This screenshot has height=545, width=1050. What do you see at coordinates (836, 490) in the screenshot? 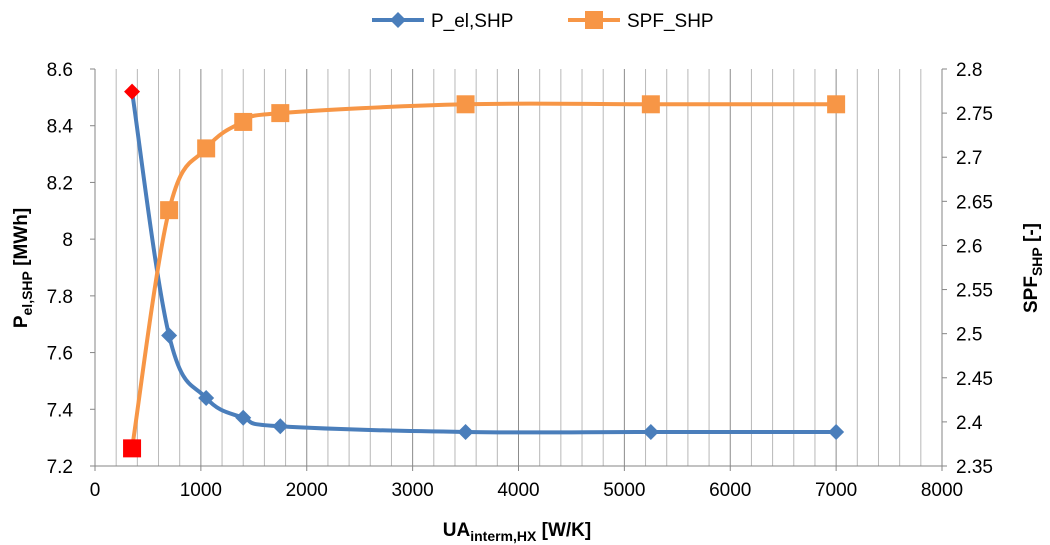
I see `x-tick-label: 7000` at bounding box center [836, 490].